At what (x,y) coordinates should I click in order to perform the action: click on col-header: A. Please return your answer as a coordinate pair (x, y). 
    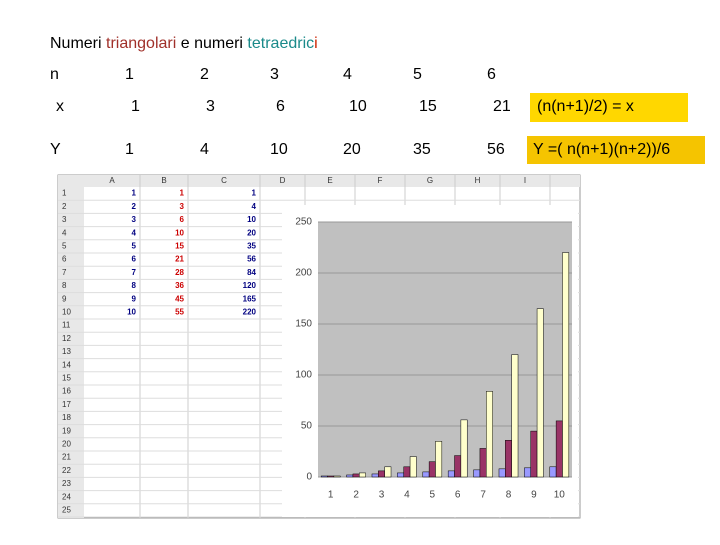
    Looking at the image, I should click on (112, 180).